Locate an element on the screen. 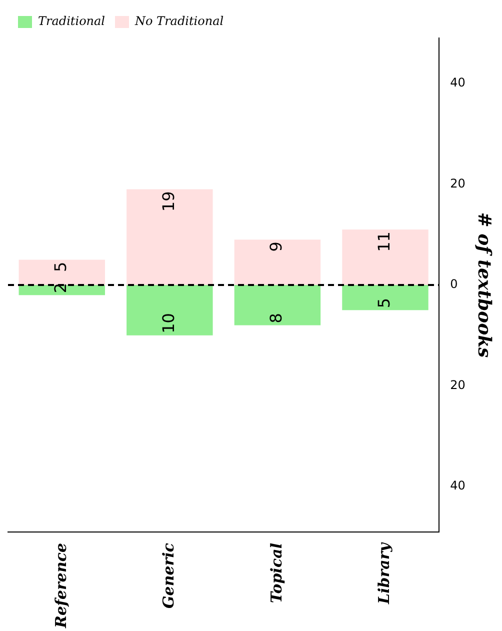 The width and height of the screenshot is (502, 631). data-label: 10 is located at coordinates (168, 323).